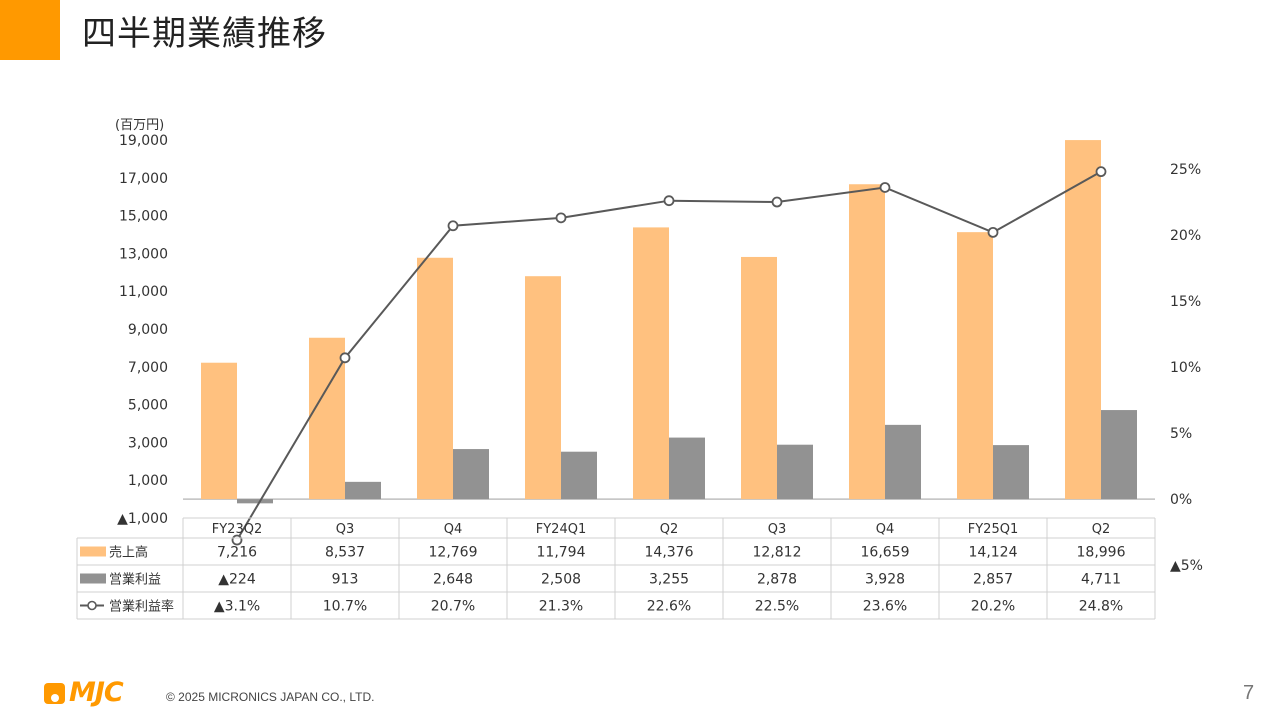 This screenshot has height=720, width=1280. What do you see at coordinates (669, 580) in the screenshot?
I see `table-value: 3,255` at bounding box center [669, 580].